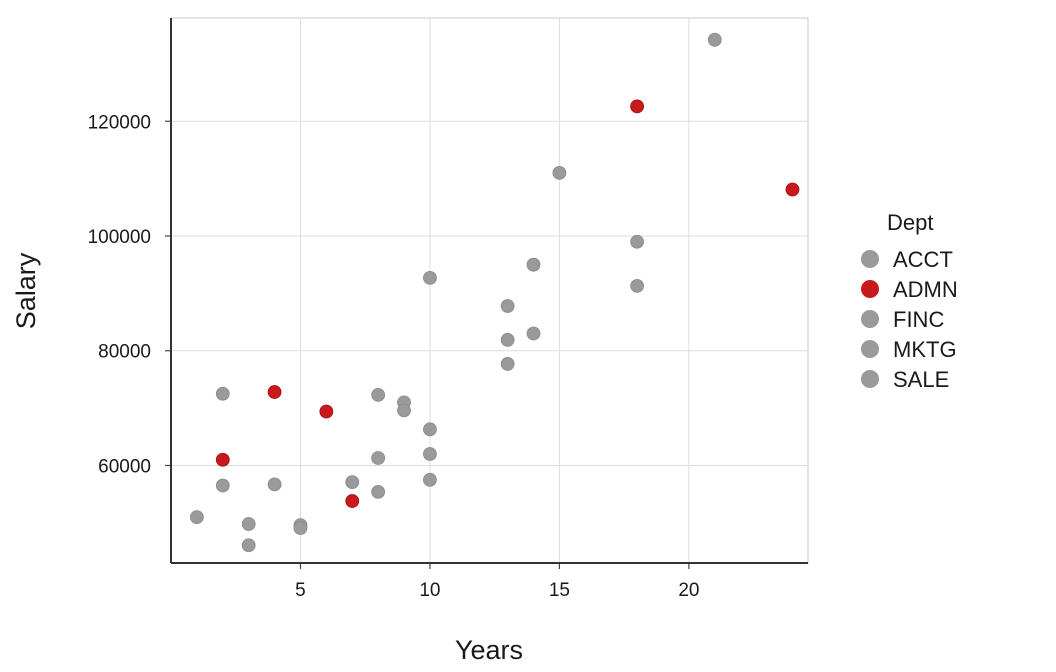  Describe the element at coordinates (119, 237) in the screenshot. I see `y-tick-label: 100000` at that location.